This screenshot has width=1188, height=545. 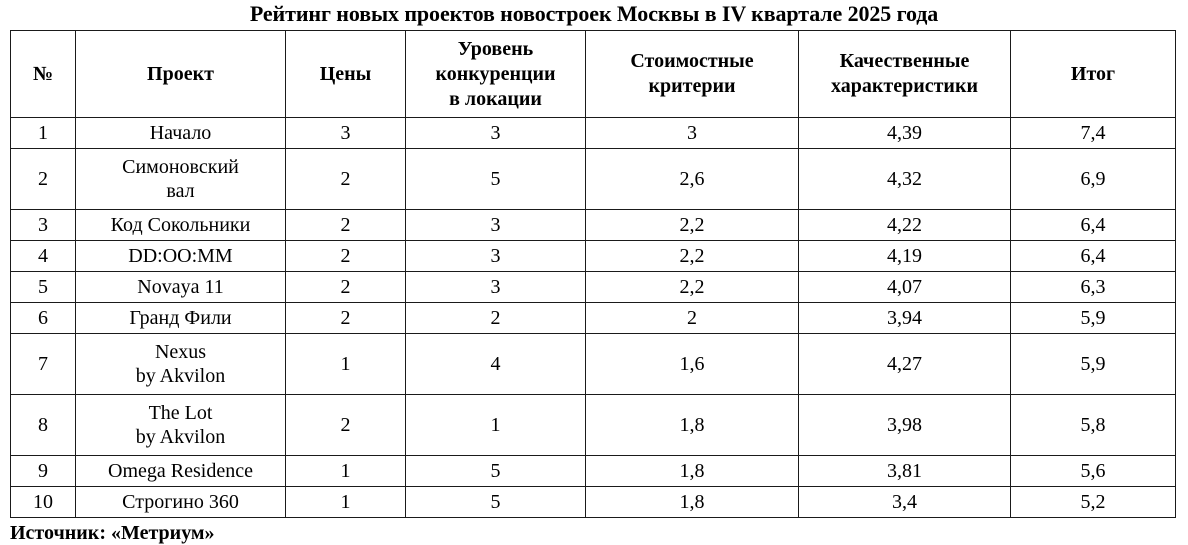 I want to click on cell-price: 3, so click(x=345, y=133).